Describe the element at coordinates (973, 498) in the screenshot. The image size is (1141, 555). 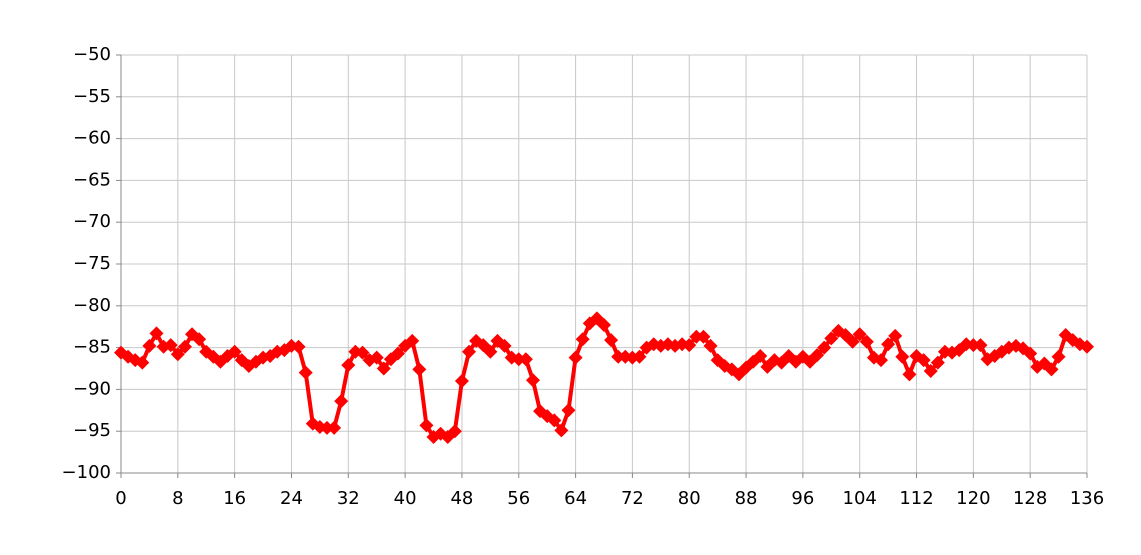
I see `x-tick-label: 120` at that location.